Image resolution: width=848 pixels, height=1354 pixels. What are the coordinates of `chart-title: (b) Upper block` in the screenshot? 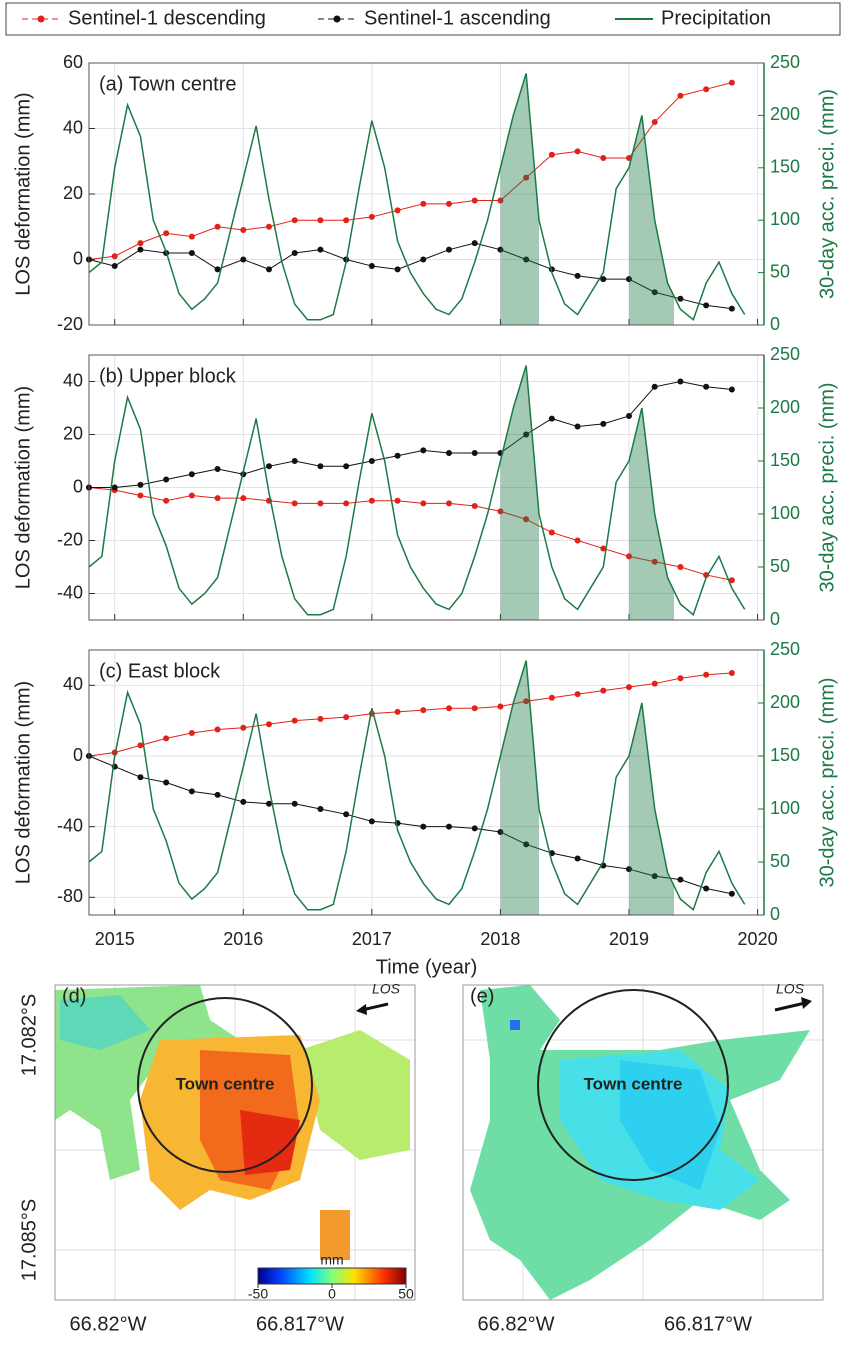 It's located at (168, 376).